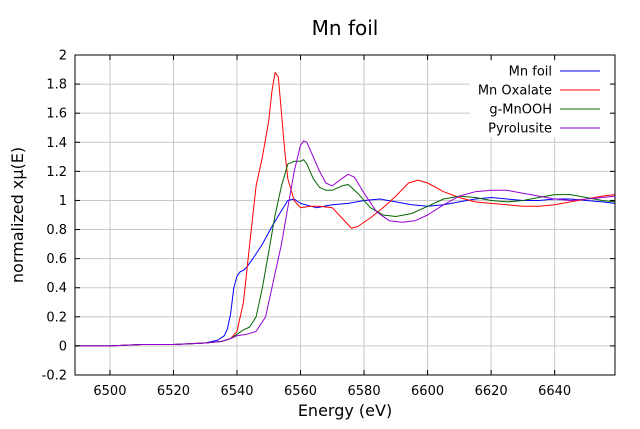  I want to click on y-tick-label: -0.2, so click(54, 376).